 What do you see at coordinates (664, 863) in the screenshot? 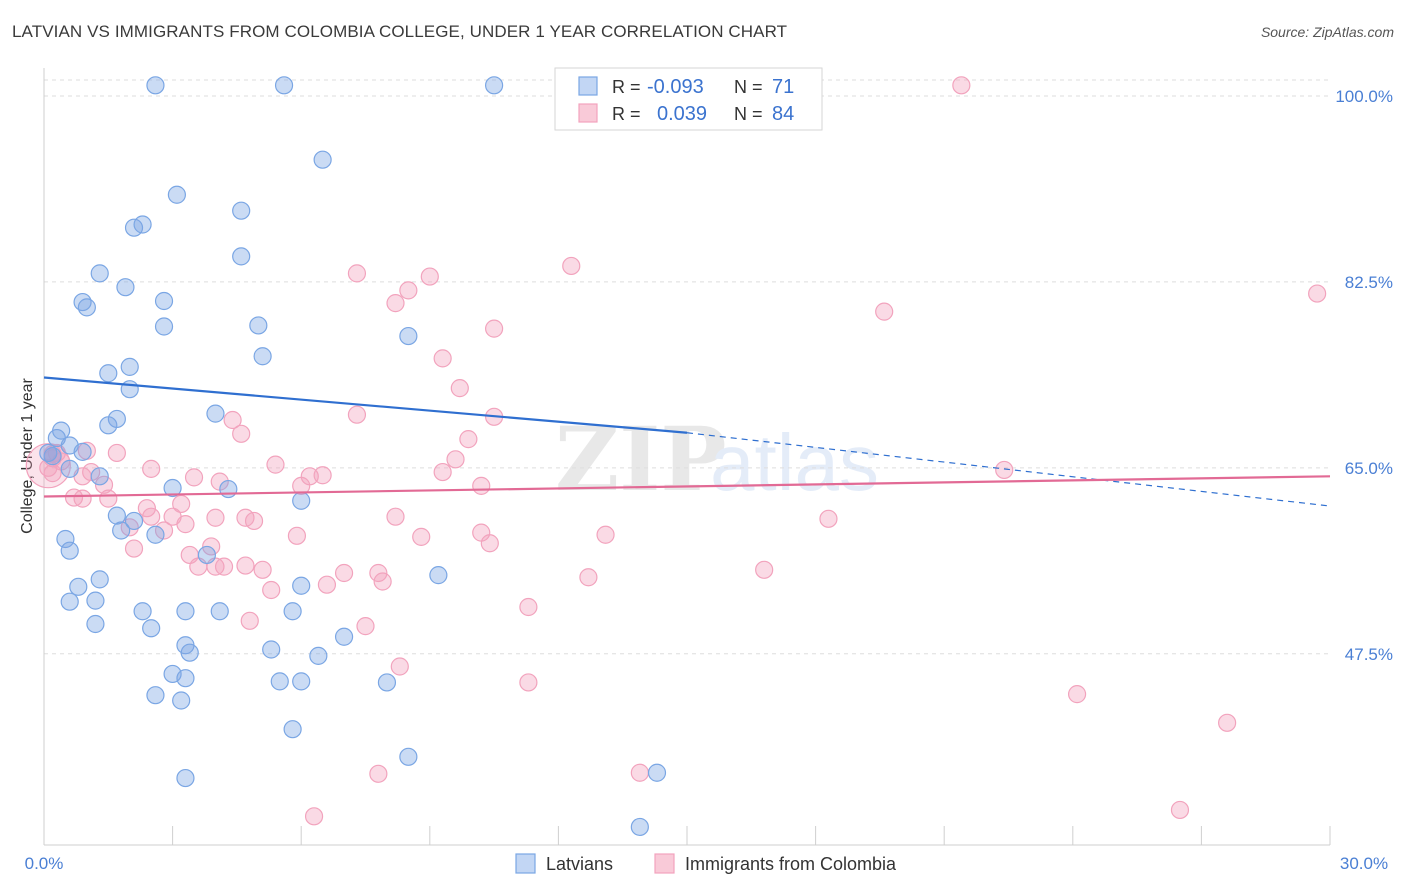
I see `bottom-legend-swatch-colombia` at bounding box center [664, 863].